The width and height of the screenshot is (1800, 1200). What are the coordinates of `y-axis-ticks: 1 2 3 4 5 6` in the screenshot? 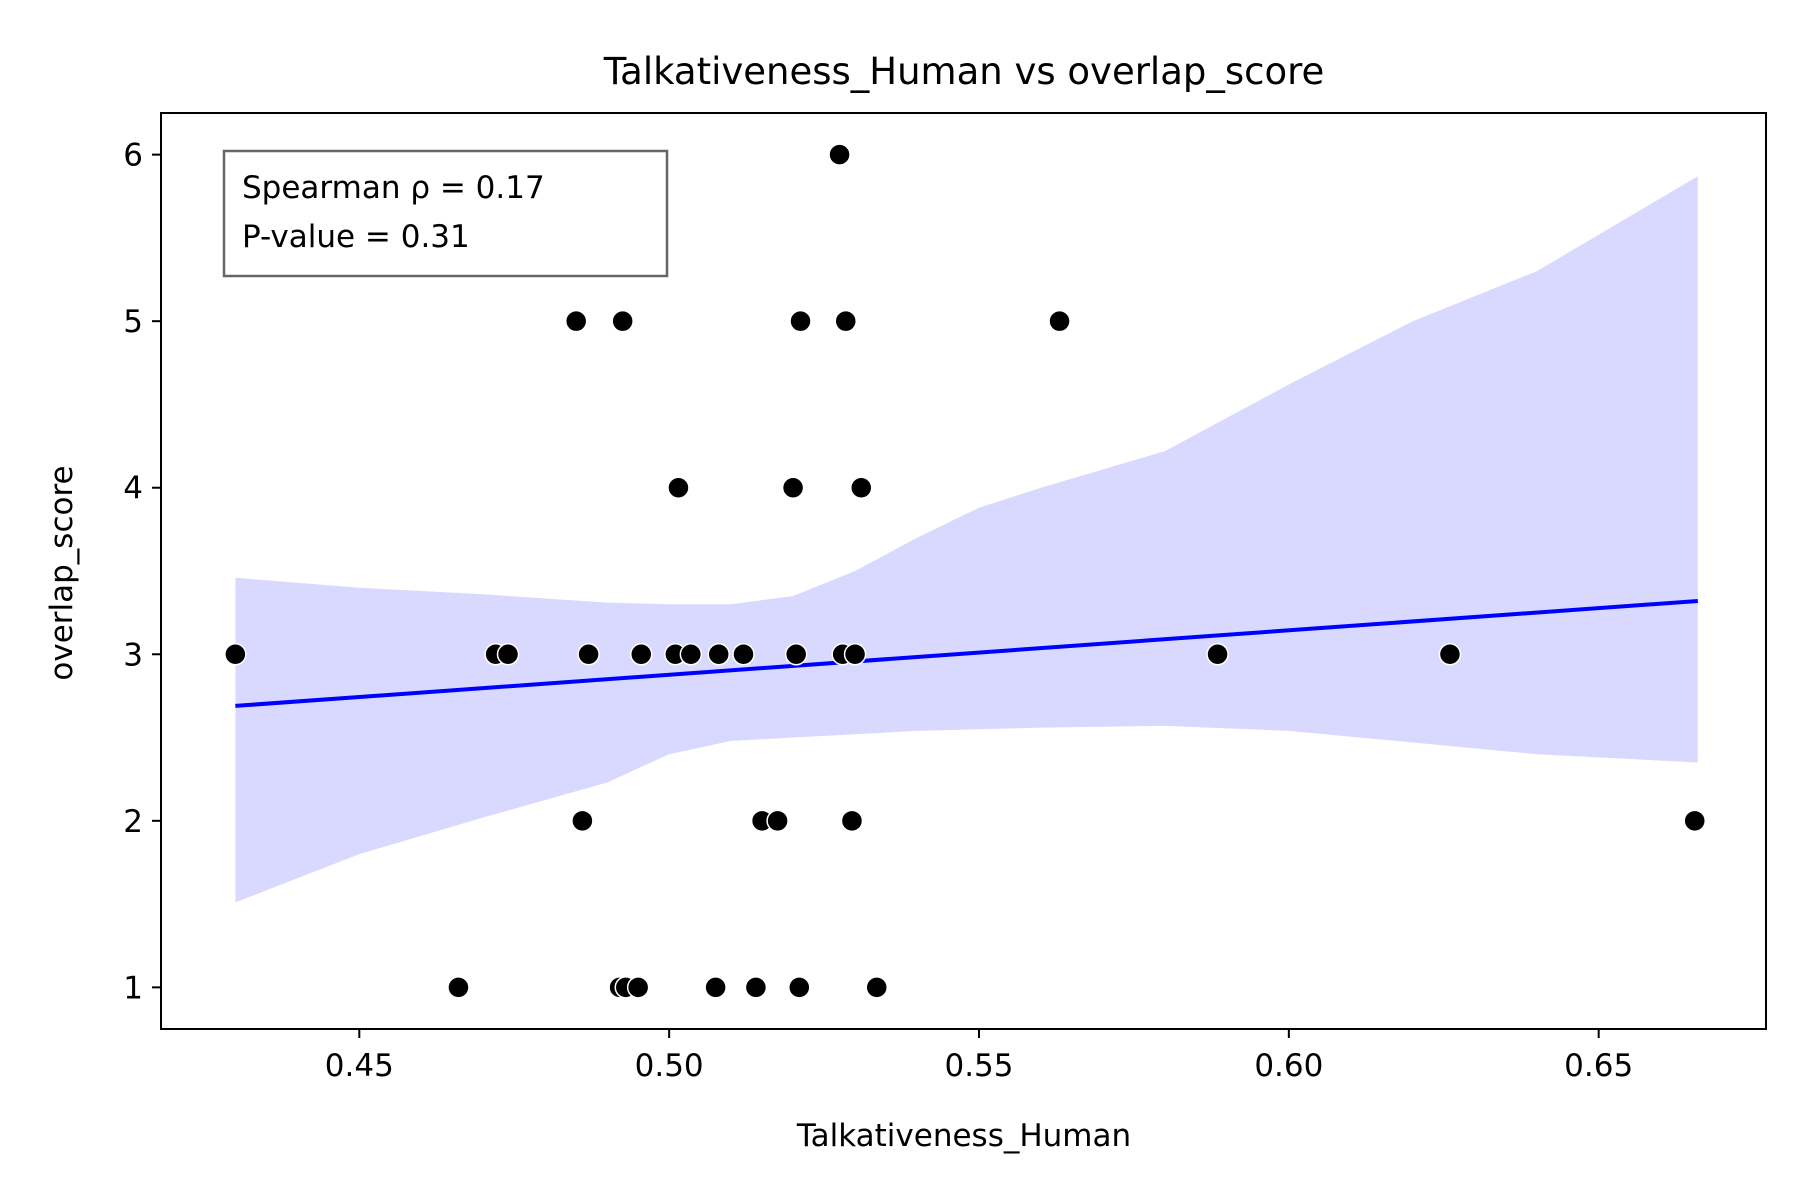 It's located at (142, 572).